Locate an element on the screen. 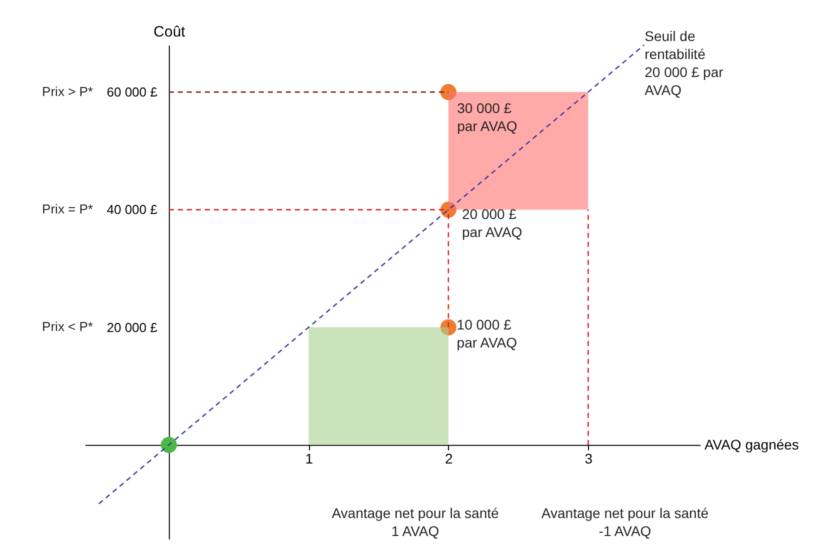 This screenshot has width=830, height=551. y-tick-label: 40 000 £ is located at coordinates (132, 210).